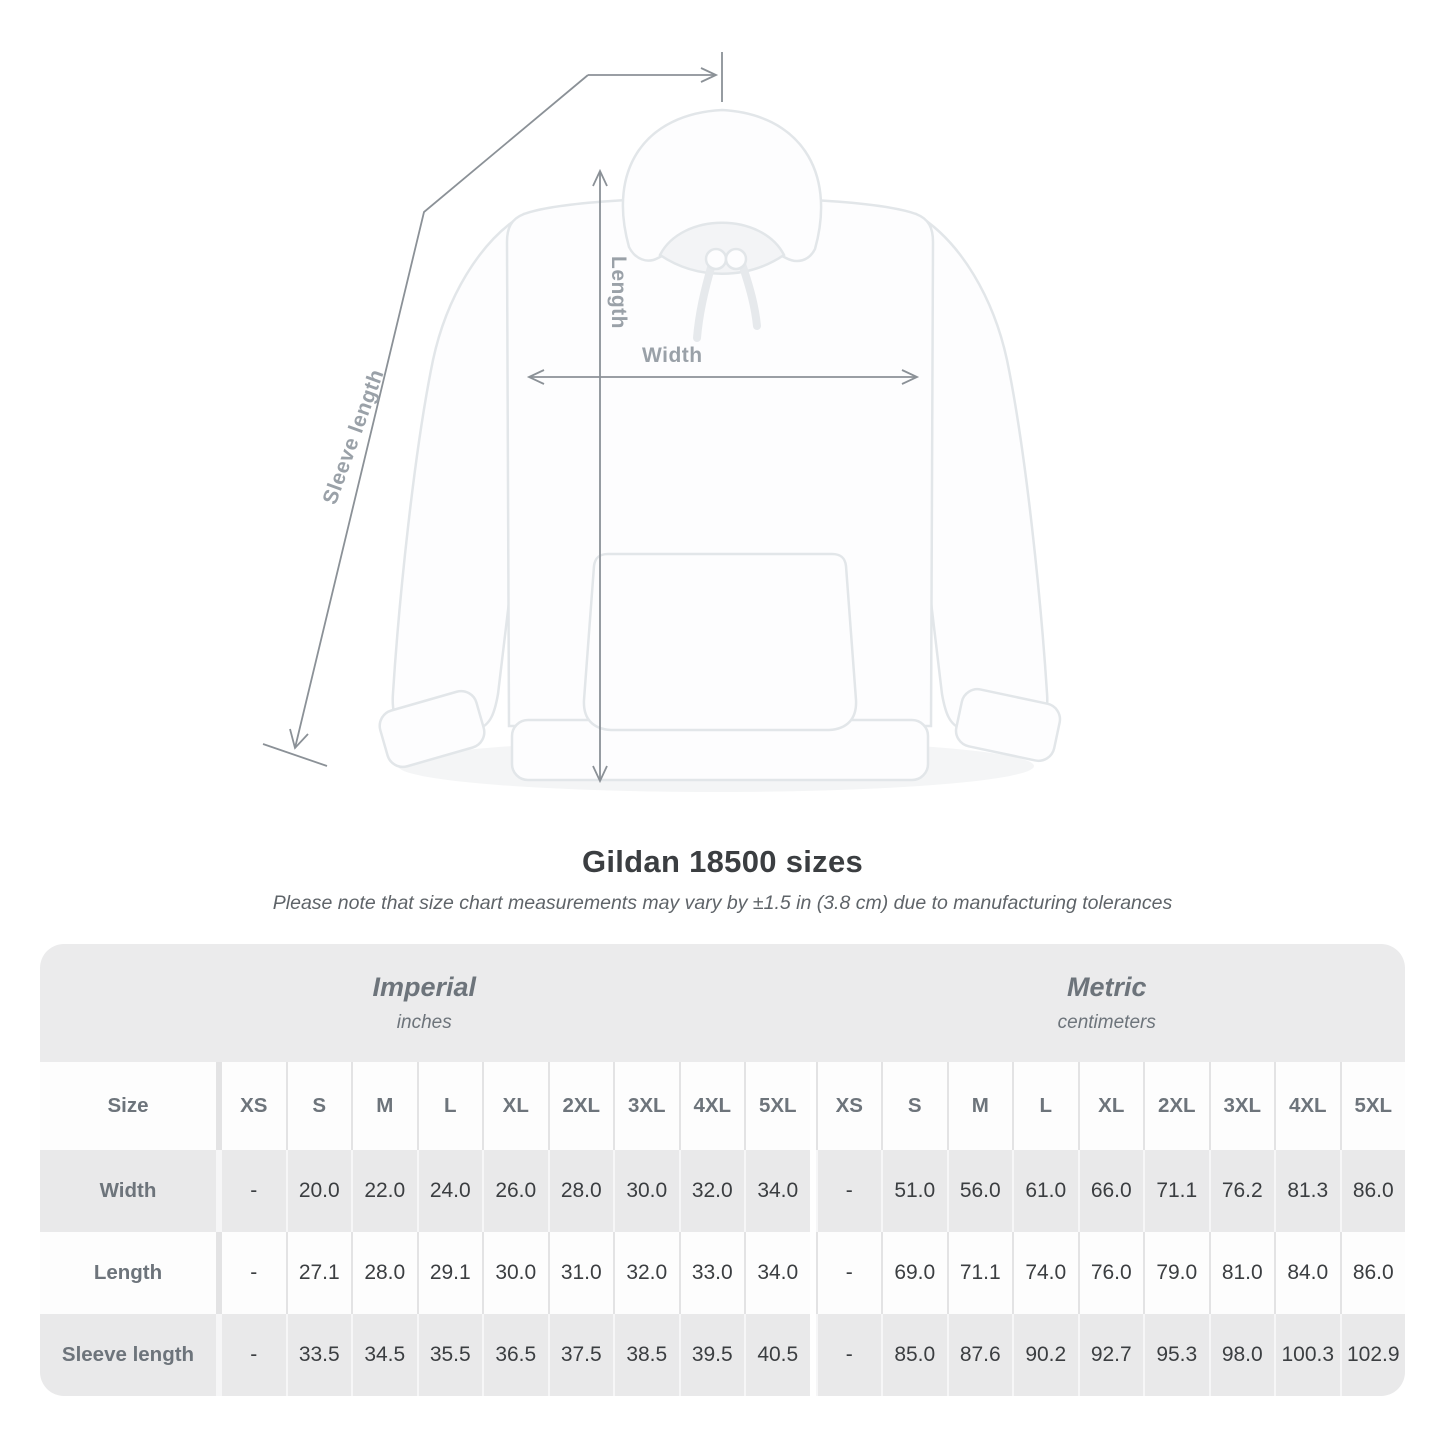 This screenshot has height=1445, width=1445. What do you see at coordinates (1106, 987) in the screenshot?
I see `metric-label: Metric` at bounding box center [1106, 987].